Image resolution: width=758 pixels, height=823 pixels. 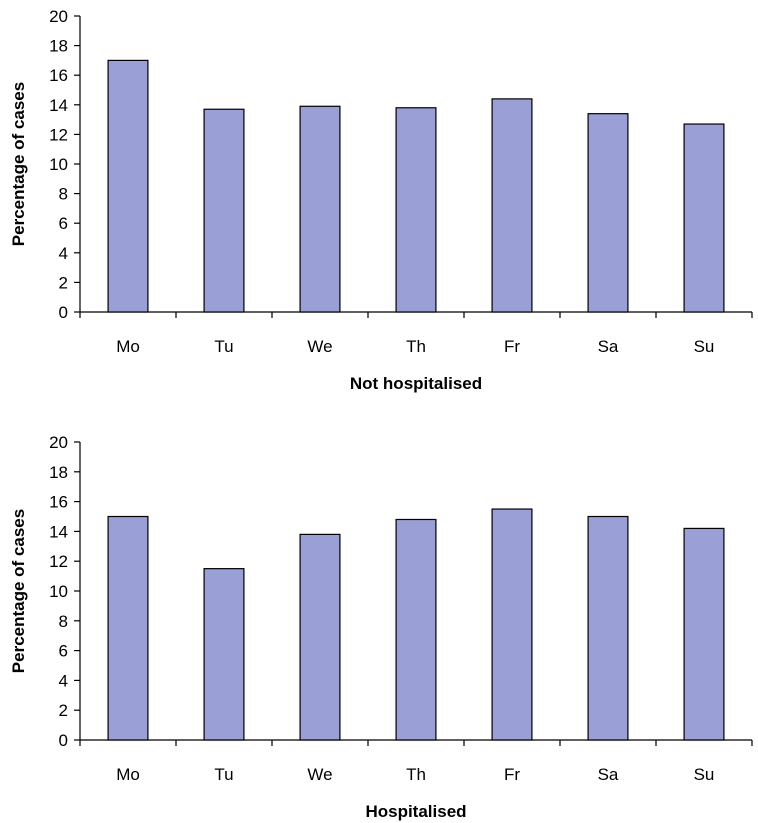 What do you see at coordinates (415, 811) in the screenshot?
I see `x-axis-title: Hospitalised` at bounding box center [415, 811].